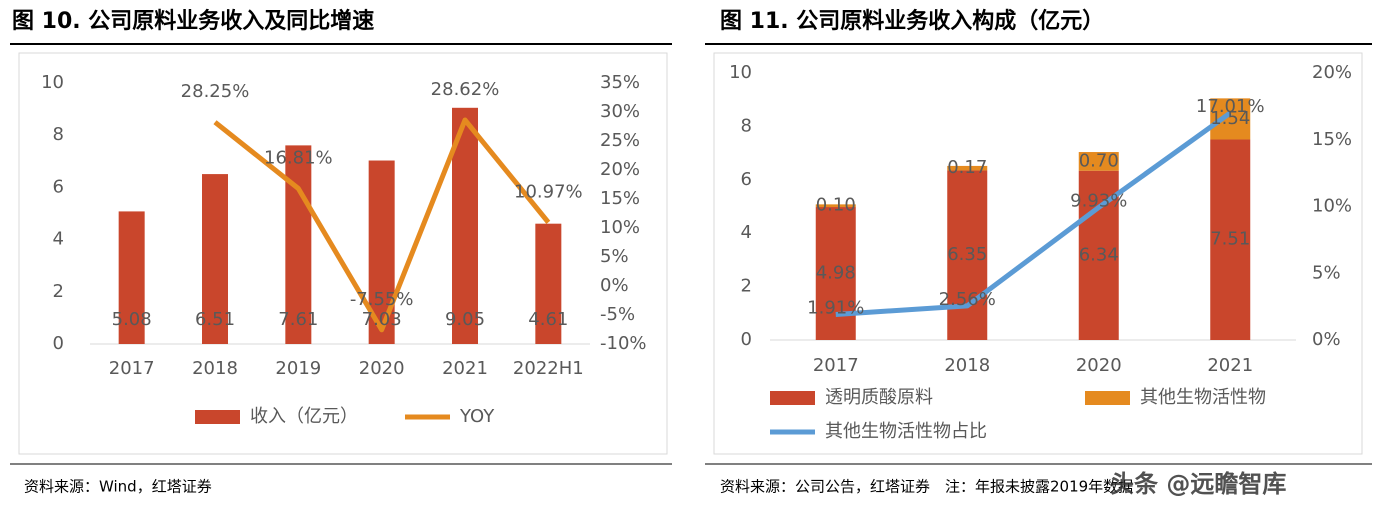 This screenshot has height=509, width=1381. I want to click on chart-title: 图 10. 公司原料业务收入及同比增速, so click(193, 21).